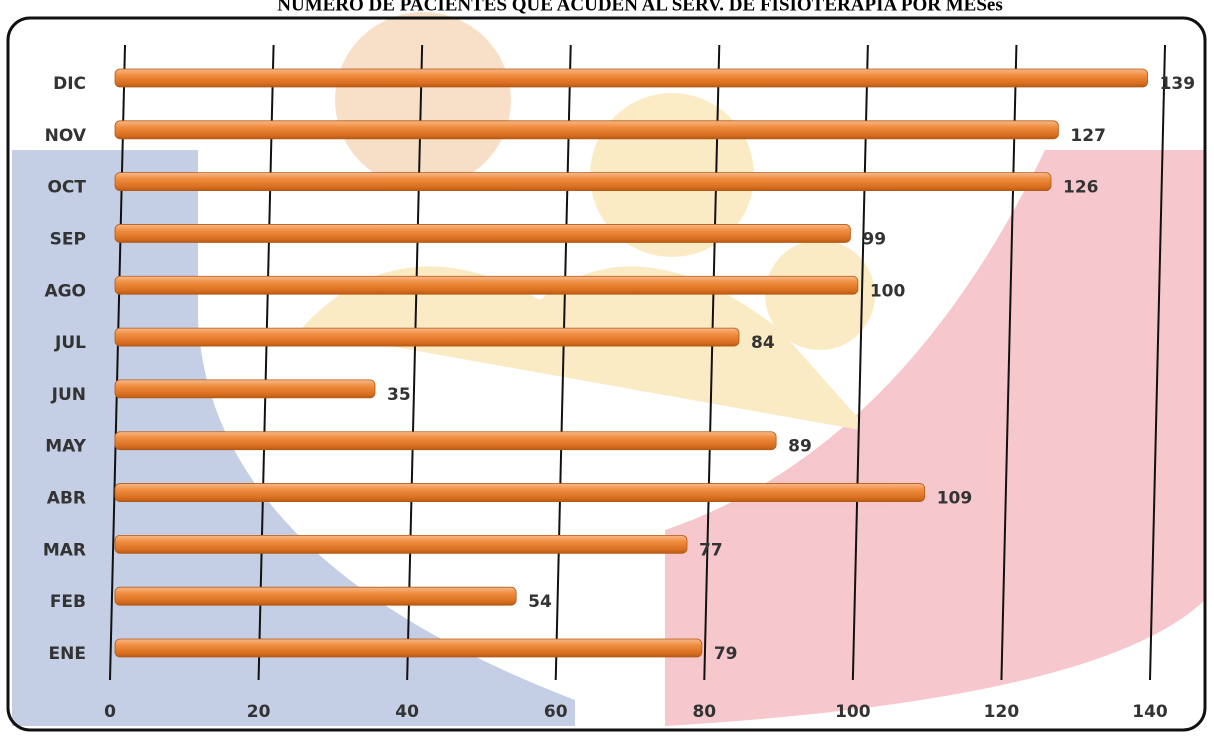  Describe the element at coordinates (556, 712) in the screenshot. I see `x-tick-label: 60` at that location.